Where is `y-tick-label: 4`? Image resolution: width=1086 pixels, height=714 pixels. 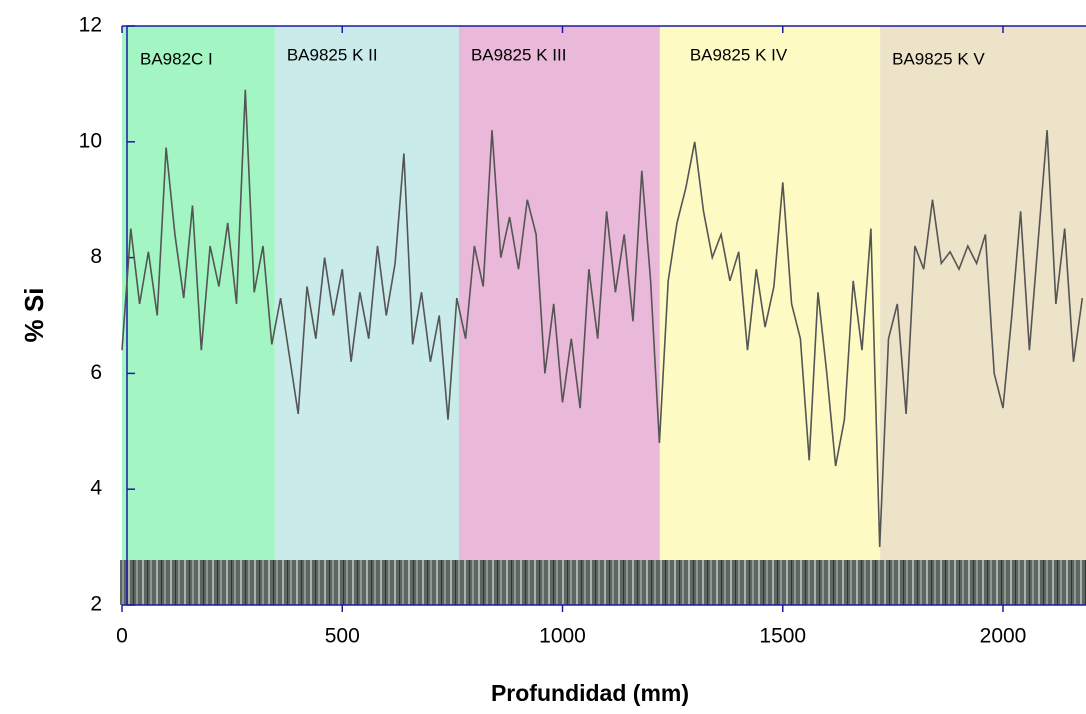
y-tick-label: 4 is located at coordinates (96, 488).